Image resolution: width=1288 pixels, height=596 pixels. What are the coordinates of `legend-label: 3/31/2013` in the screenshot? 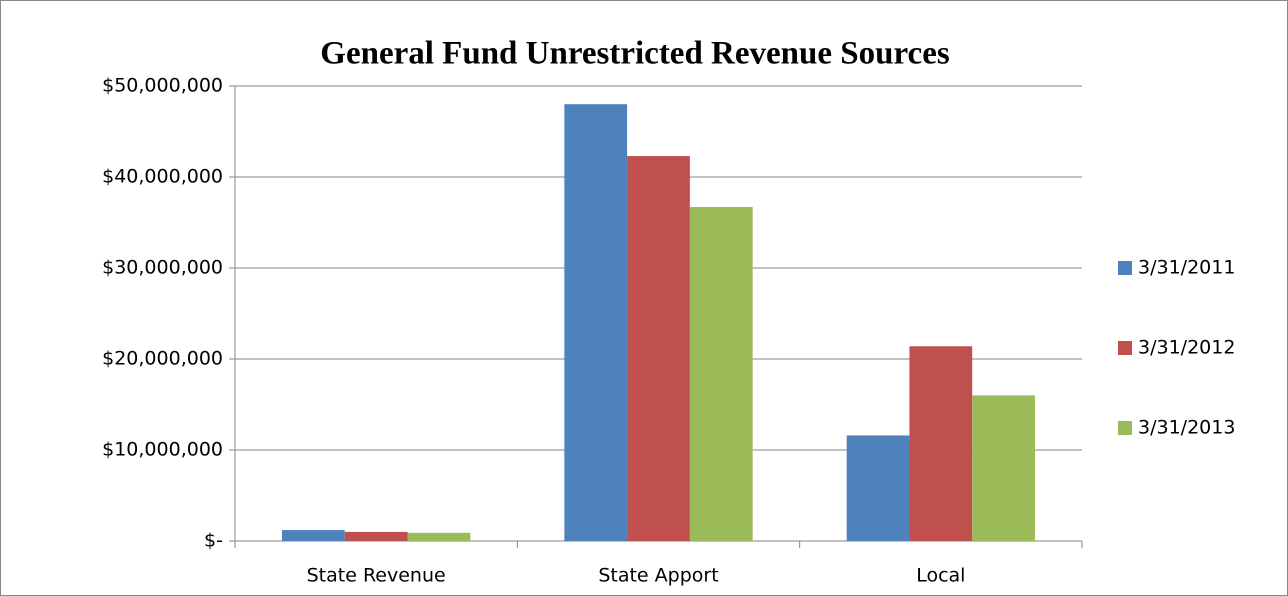 It's located at (1186, 428).